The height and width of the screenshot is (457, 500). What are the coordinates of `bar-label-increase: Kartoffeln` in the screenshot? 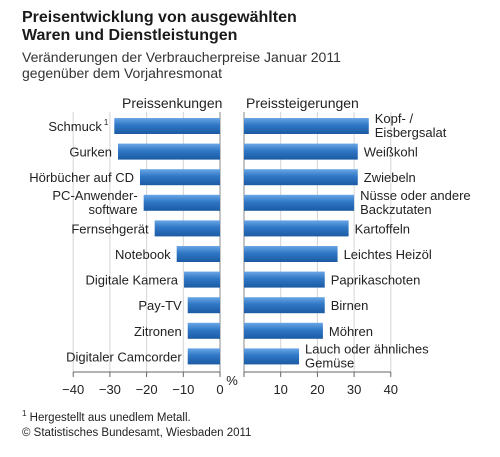 It's located at (382, 228).